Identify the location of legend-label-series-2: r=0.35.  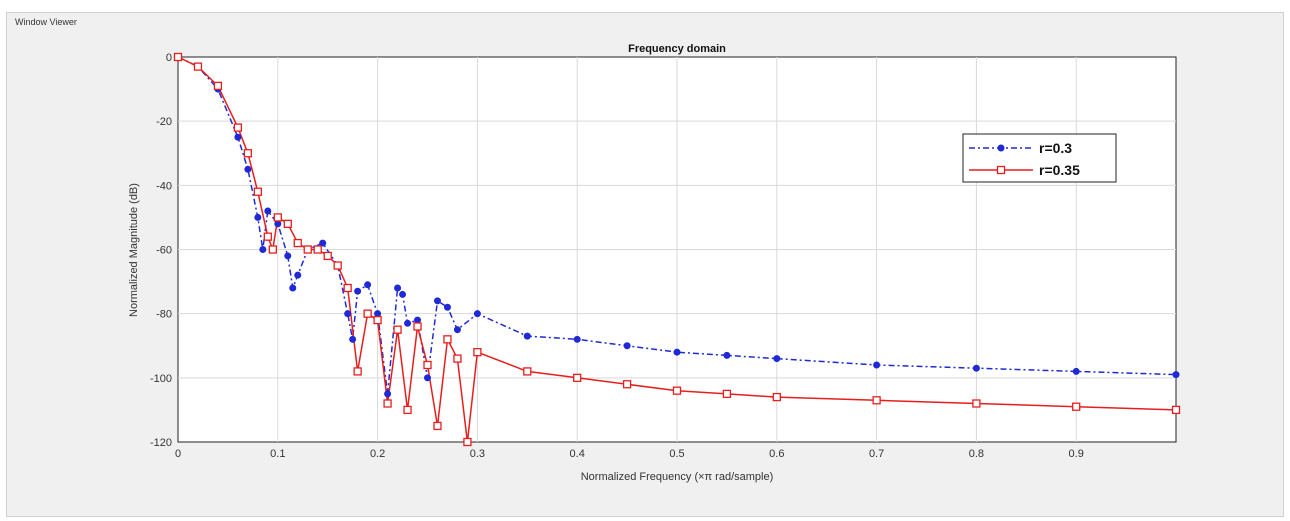
(1059, 170).